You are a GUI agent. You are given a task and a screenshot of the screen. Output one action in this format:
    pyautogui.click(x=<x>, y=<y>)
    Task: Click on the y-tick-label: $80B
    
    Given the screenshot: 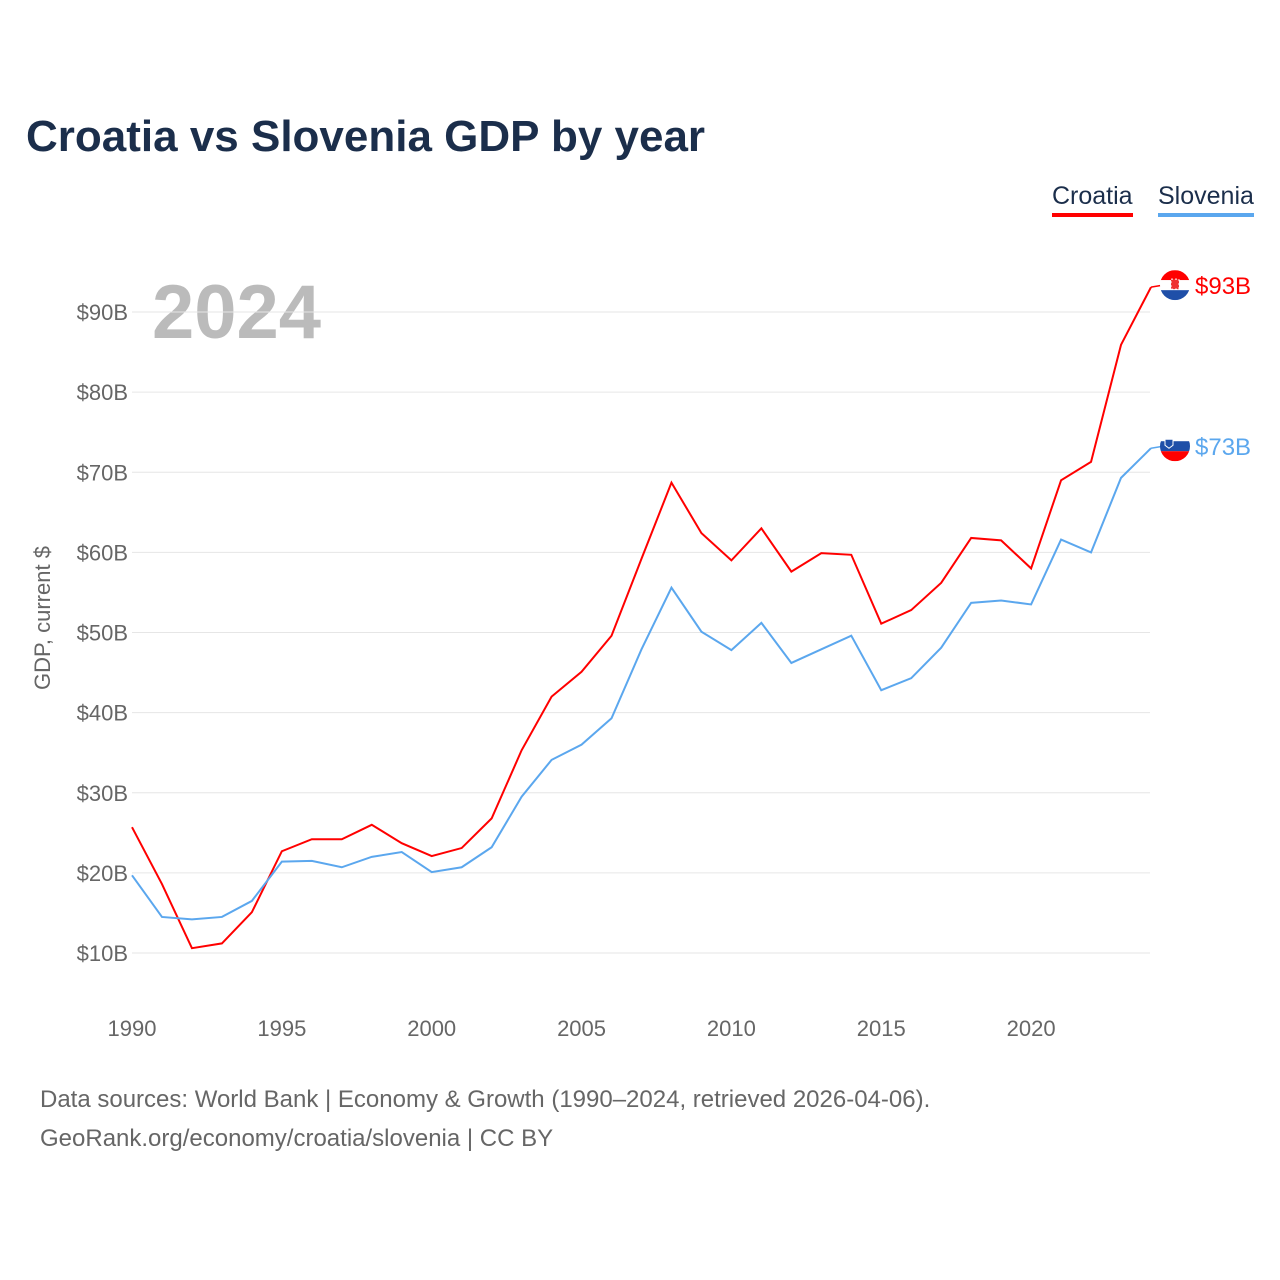 What is the action you would take?
    pyautogui.click(x=102, y=392)
    